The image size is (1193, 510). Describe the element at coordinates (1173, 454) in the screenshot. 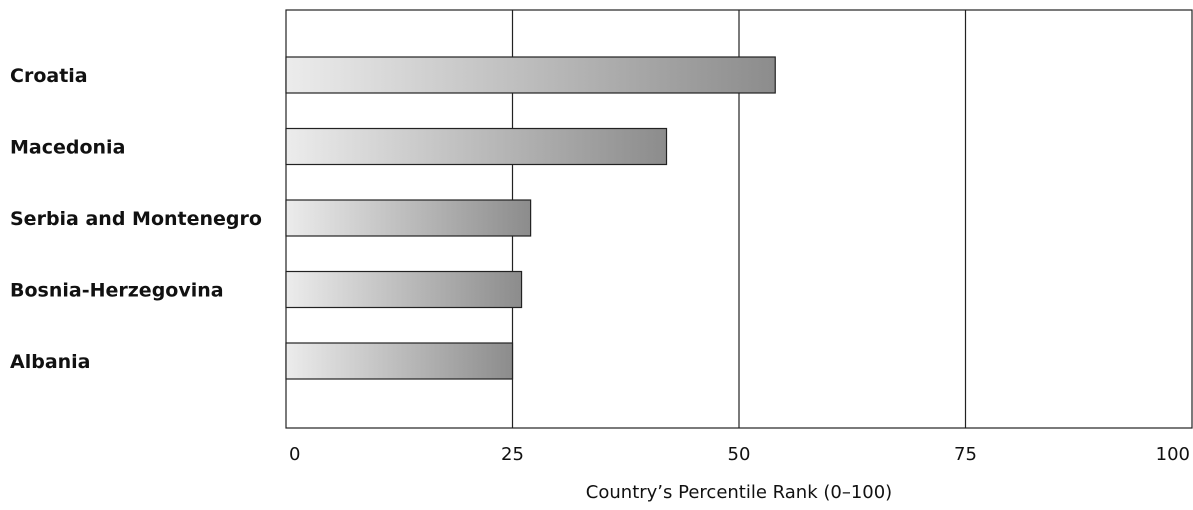

I see `x-tick-label: 100` at that location.